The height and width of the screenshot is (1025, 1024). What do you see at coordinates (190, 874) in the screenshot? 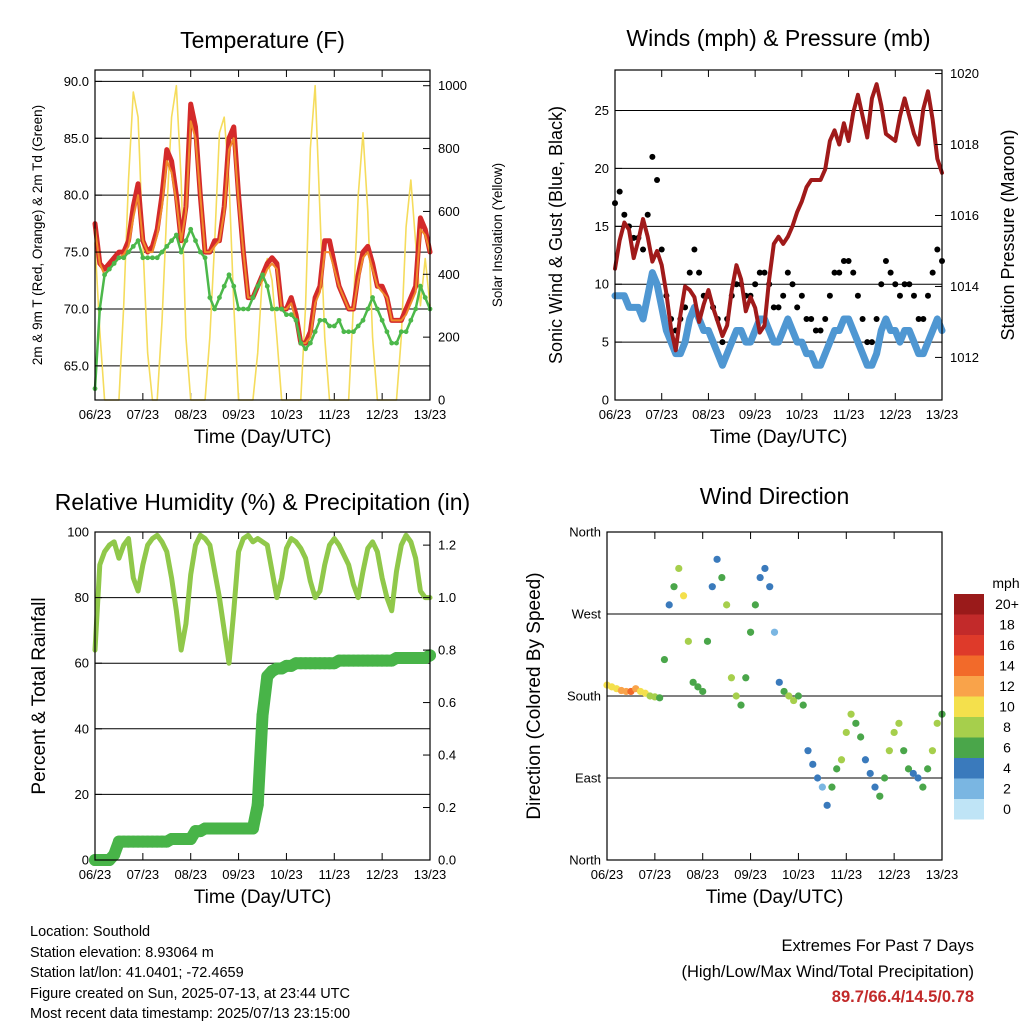
I see `x-tick-label: 08/23` at bounding box center [190, 874].